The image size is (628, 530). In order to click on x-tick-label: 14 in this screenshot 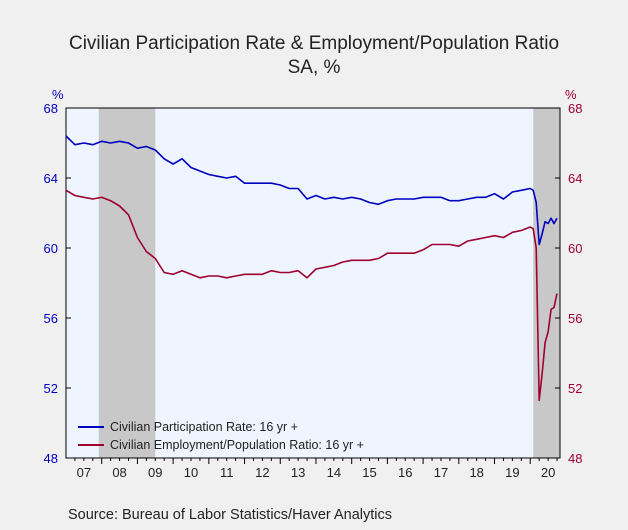, I will do `click(334, 472)`.